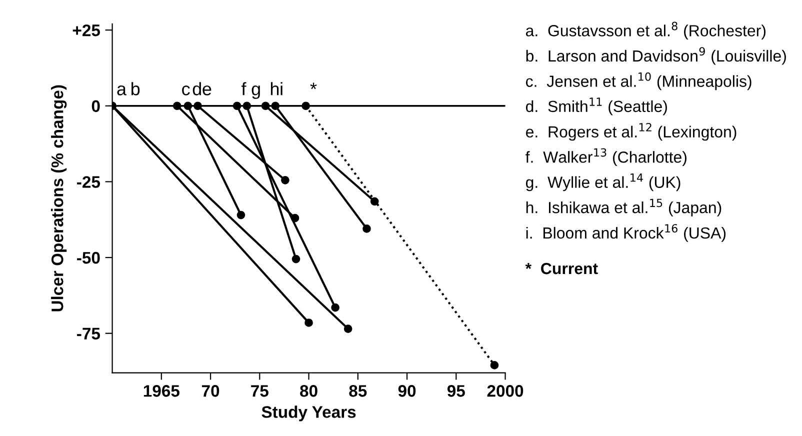 This screenshot has height=436, width=802. I want to click on series-label: c, so click(186, 90).